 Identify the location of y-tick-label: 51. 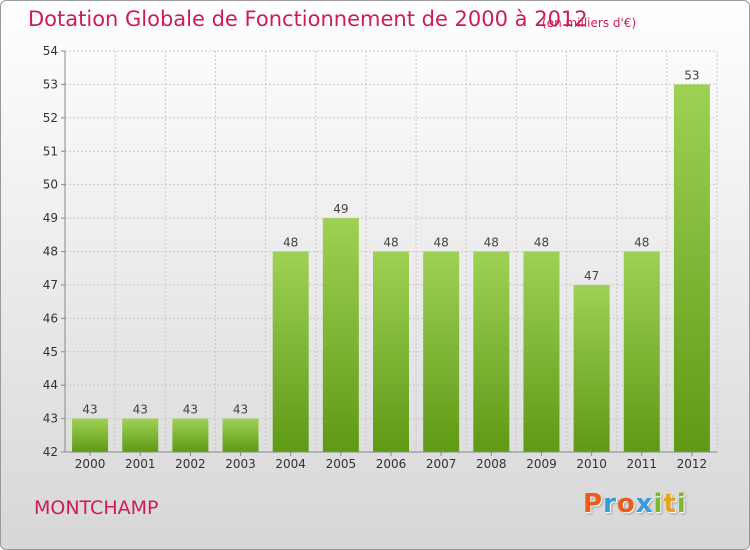
(50, 151).